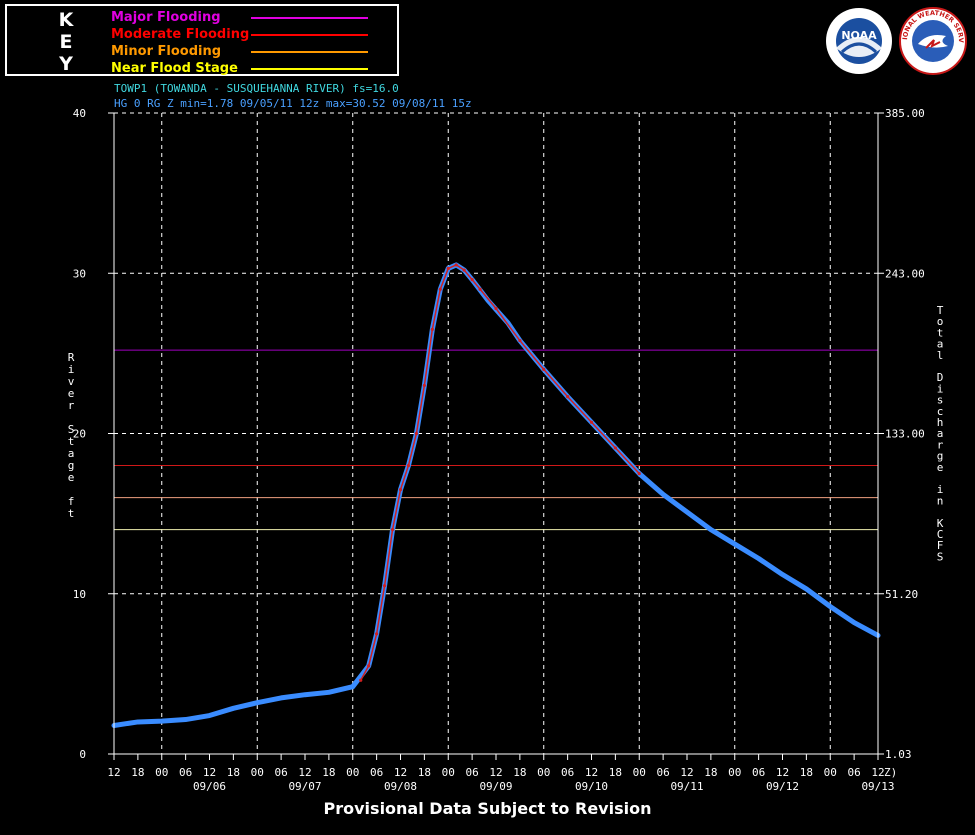  What do you see at coordinates (940, 332) in the screenshot?
I see `y2-axis-title-char: t` at bounding box center [940, 332].